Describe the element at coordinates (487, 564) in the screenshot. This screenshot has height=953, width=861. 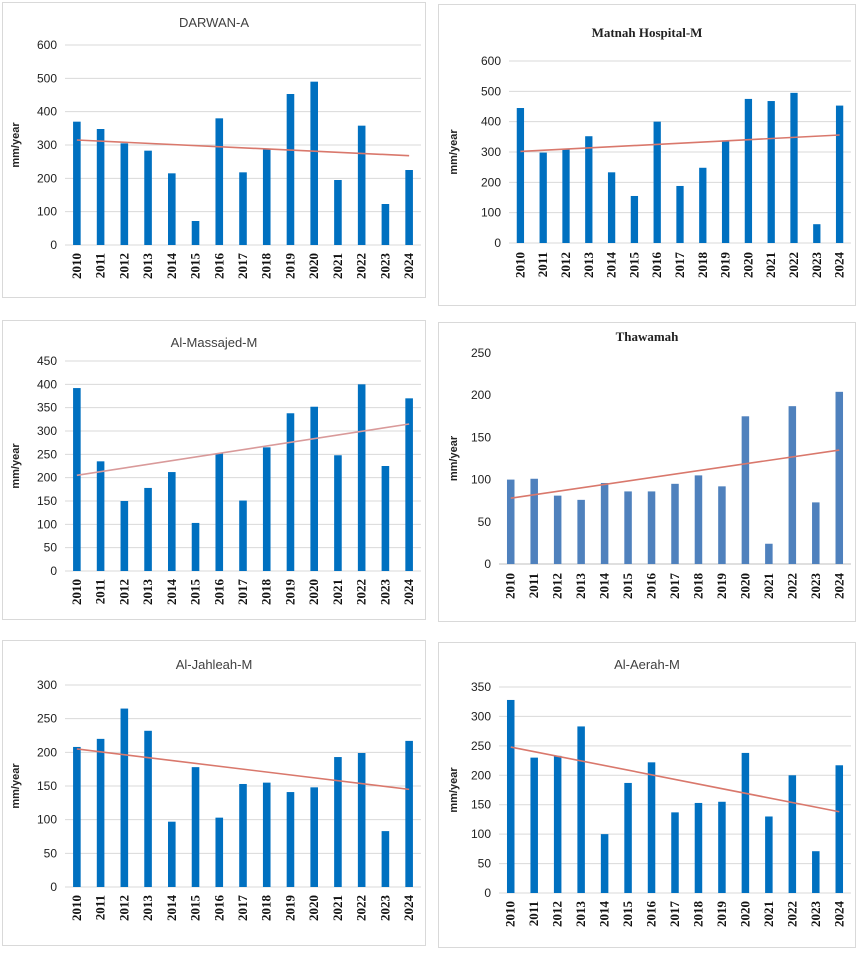
I see `y-tick-label: 0` at that location.